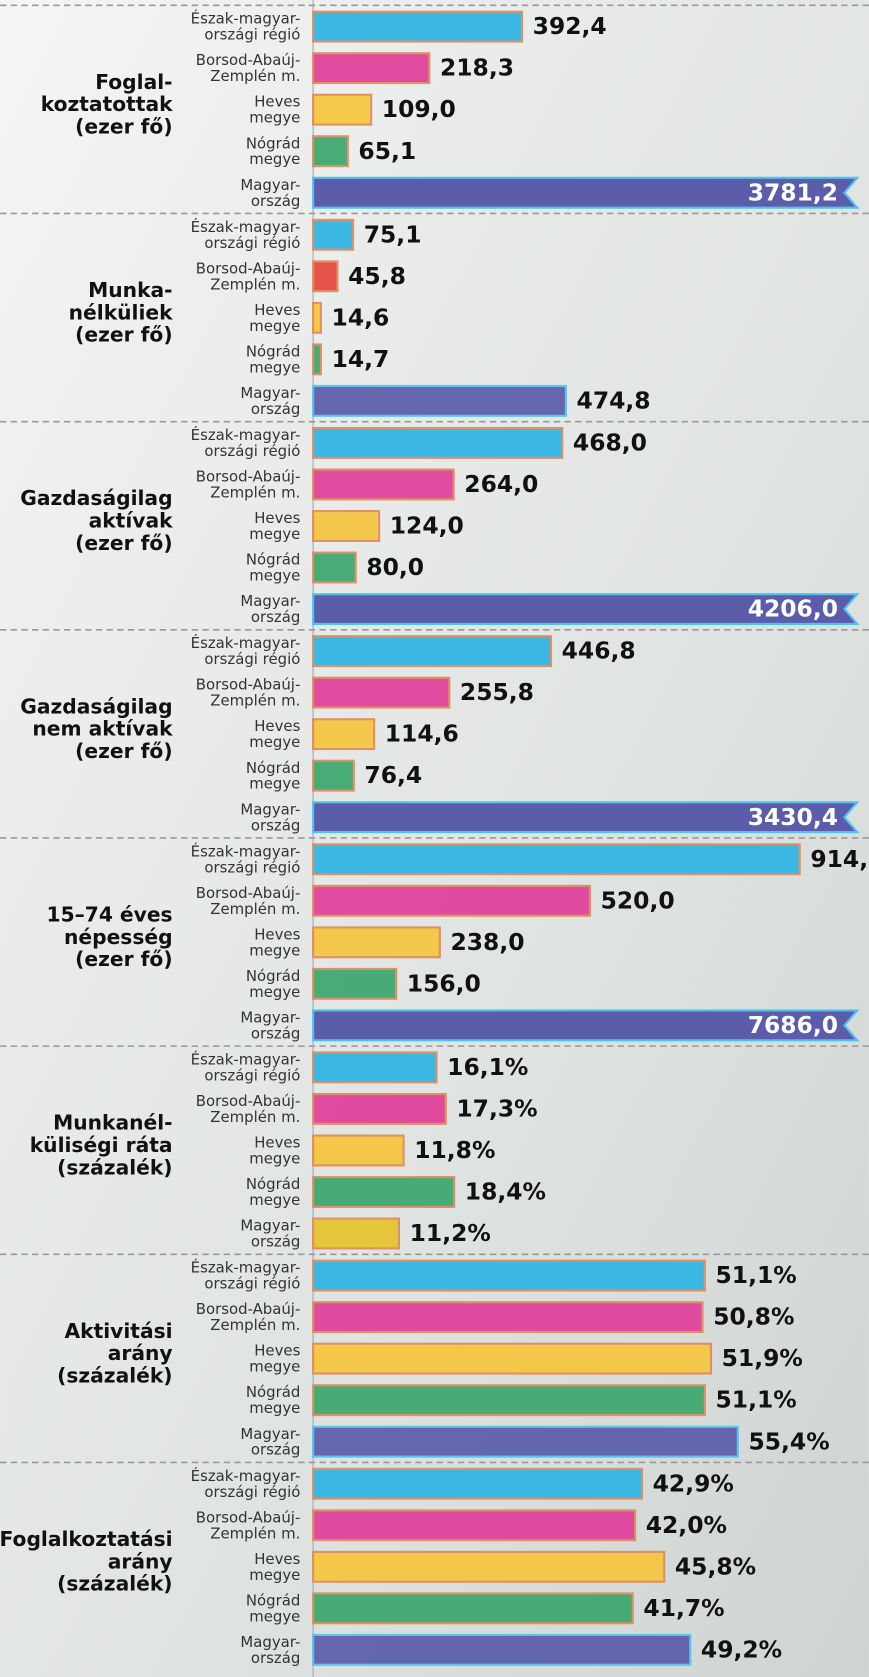 This screenshot has width=869, height=1677. What do you see at coordinates (686, 1525) in the screenshot?
I see `value-label: 42,0%` at bounding box center [686, 1525].